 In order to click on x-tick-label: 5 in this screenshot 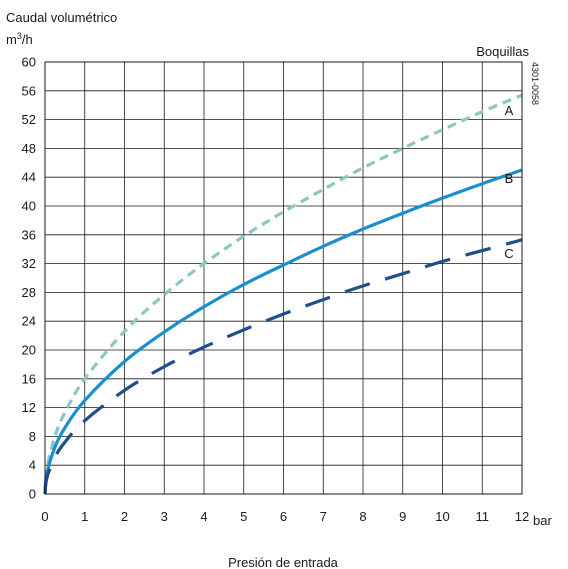, I will do `click(243, 516)`.